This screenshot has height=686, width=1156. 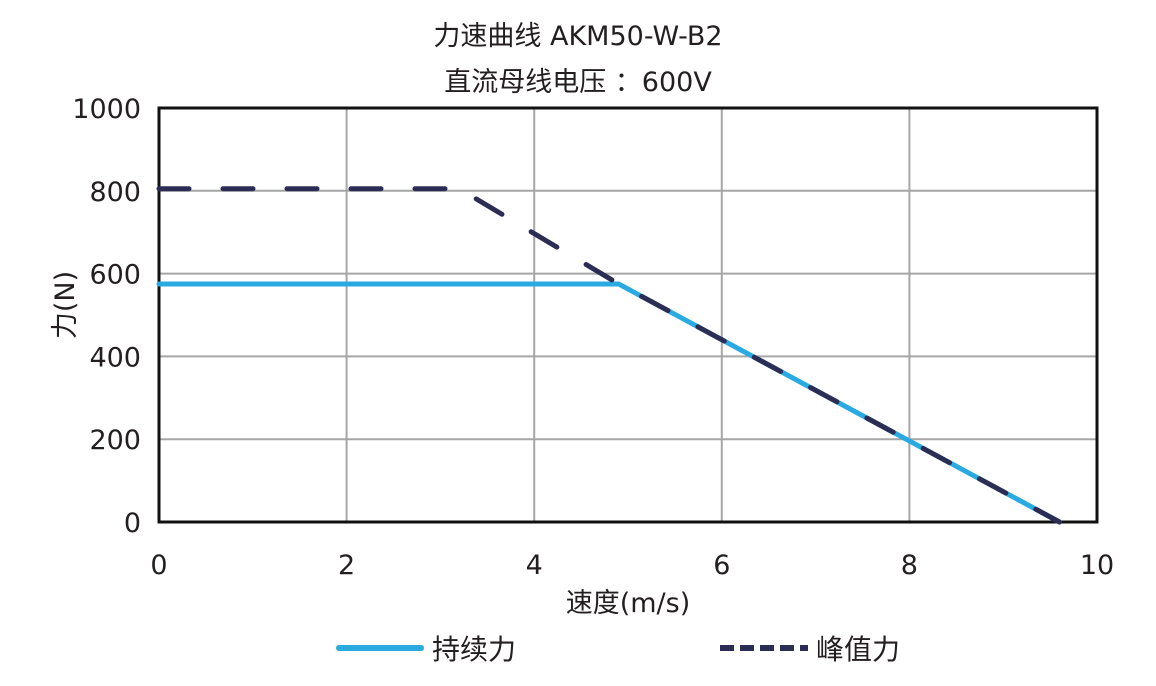 What do you see at coordinates (115, 357) in the screenshot?
I see `y-tick-label: 400` at bounding box center [115, 357].